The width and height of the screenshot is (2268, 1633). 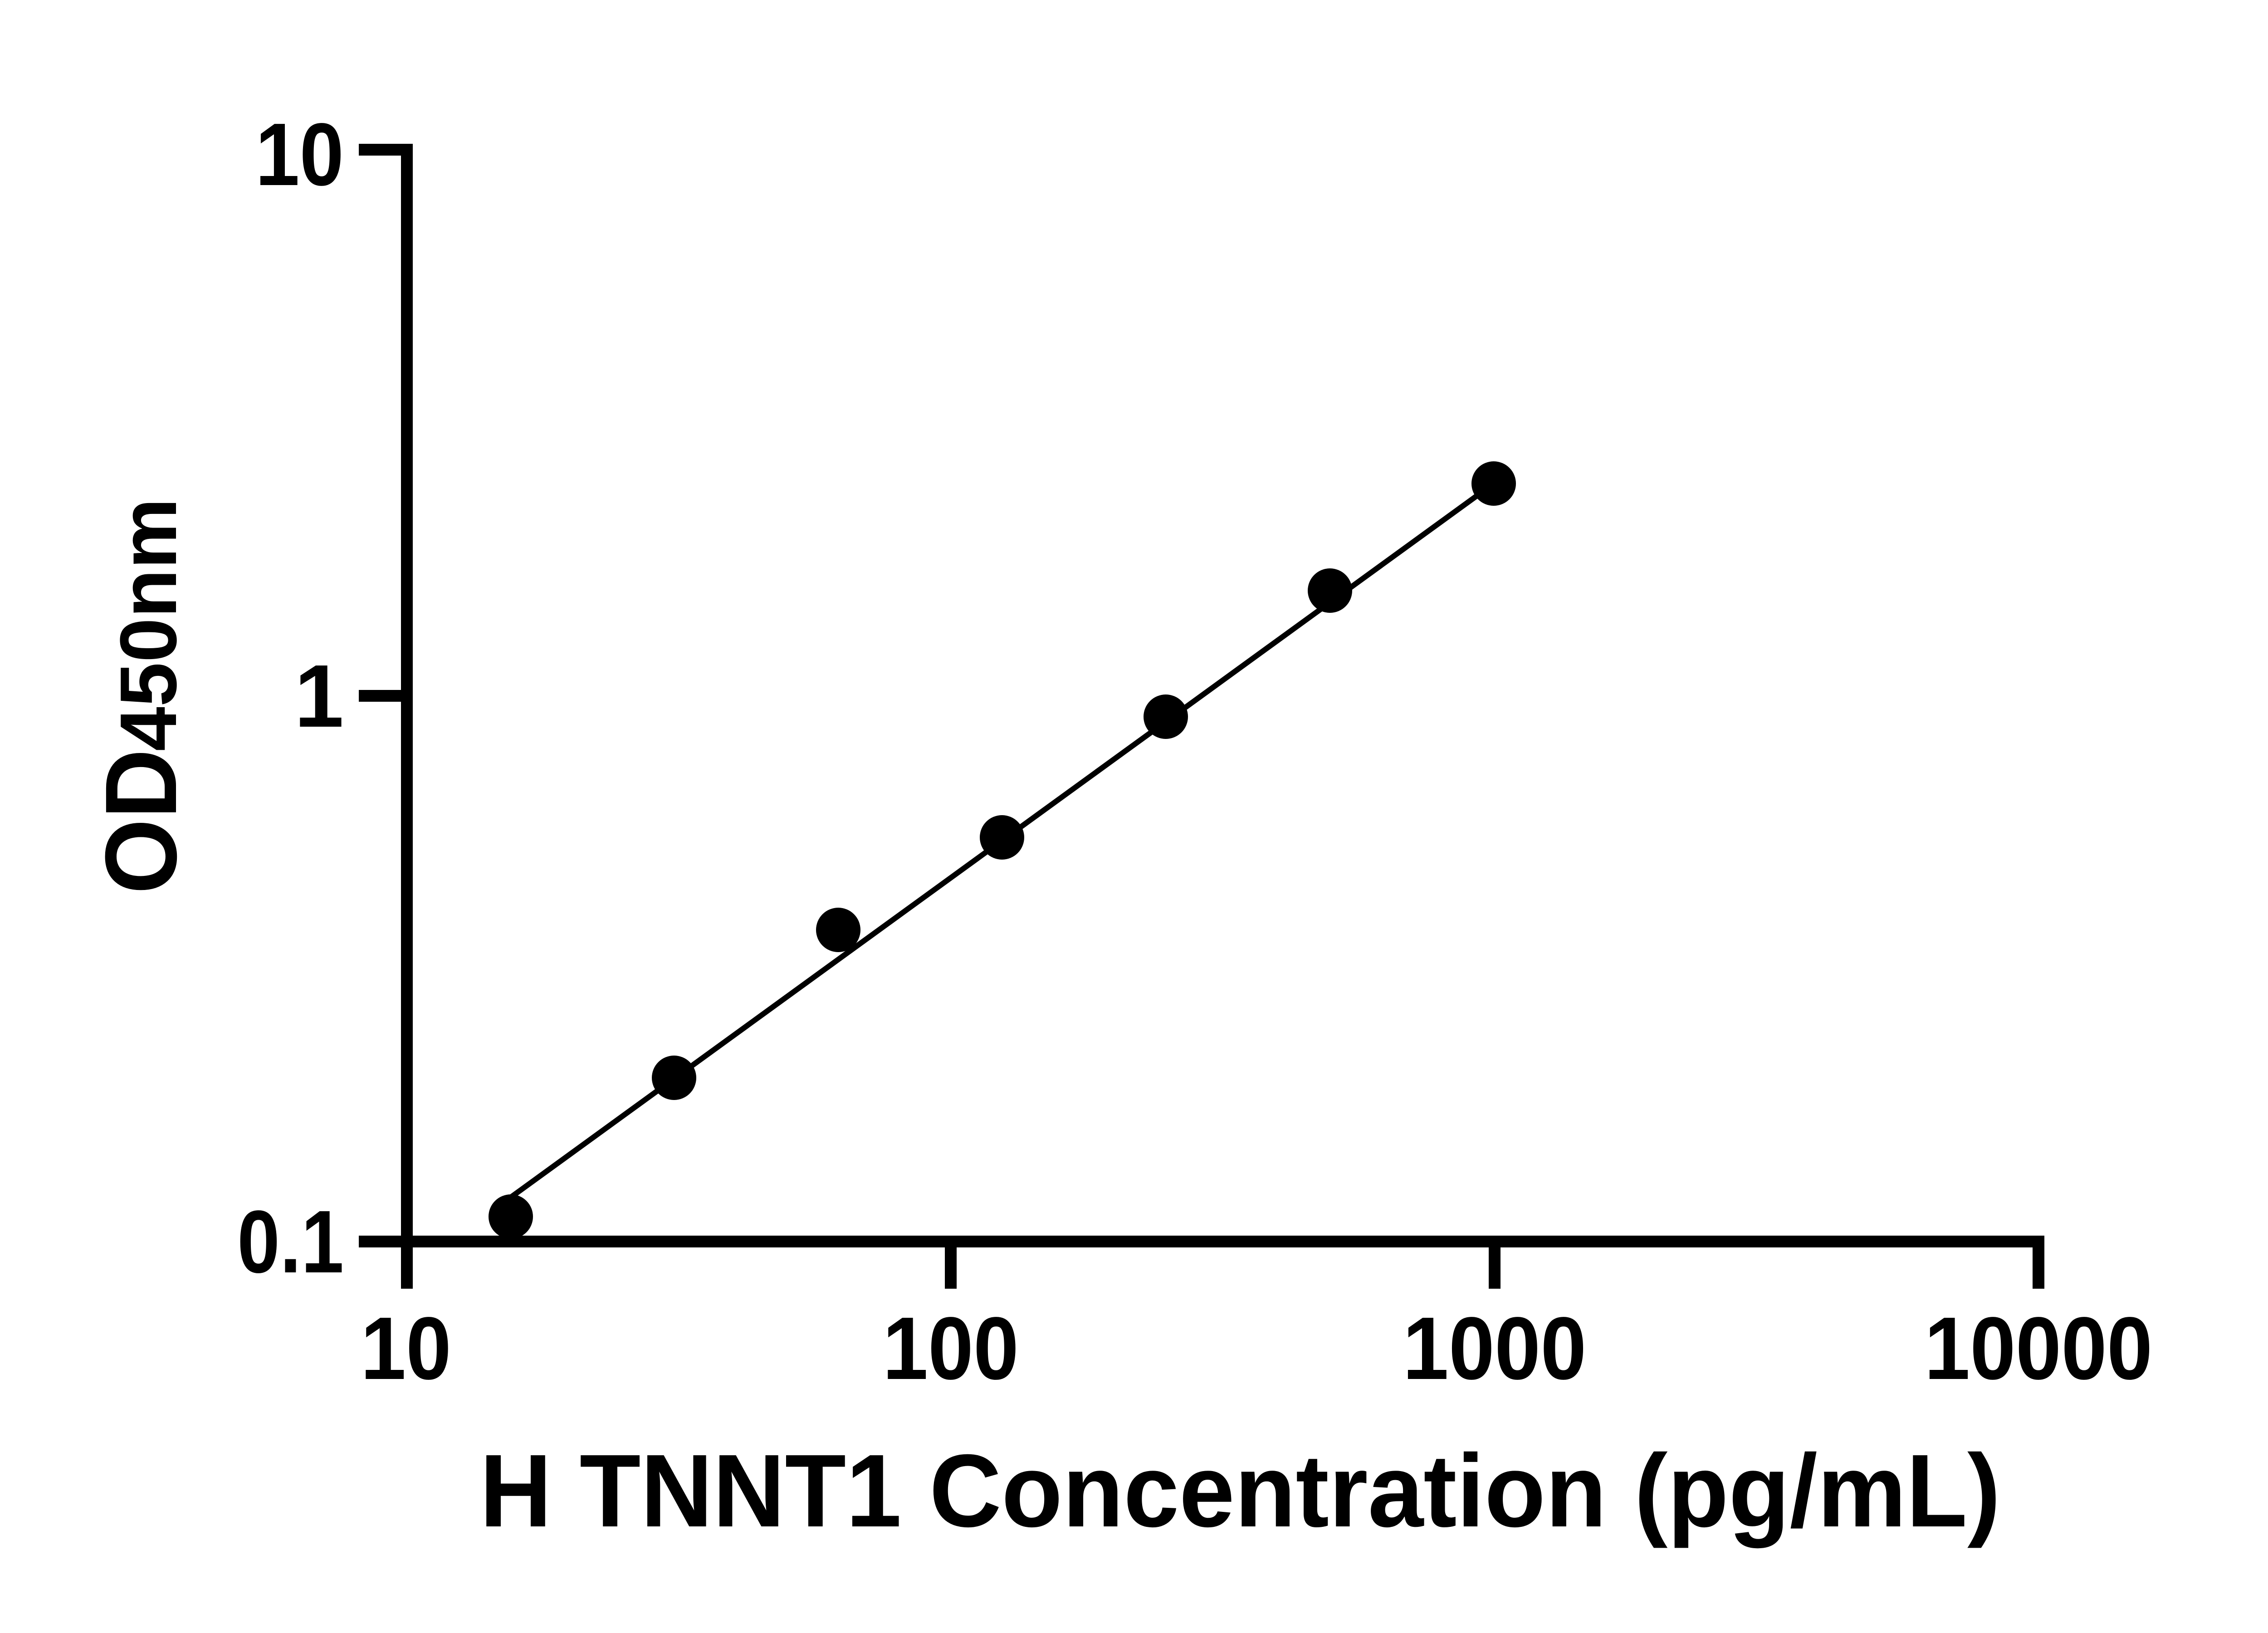 What do you see at coordinates (291, 1241) in the screenshot?
I see `svg-text: 0.1` at bounding box center [291, 1241].